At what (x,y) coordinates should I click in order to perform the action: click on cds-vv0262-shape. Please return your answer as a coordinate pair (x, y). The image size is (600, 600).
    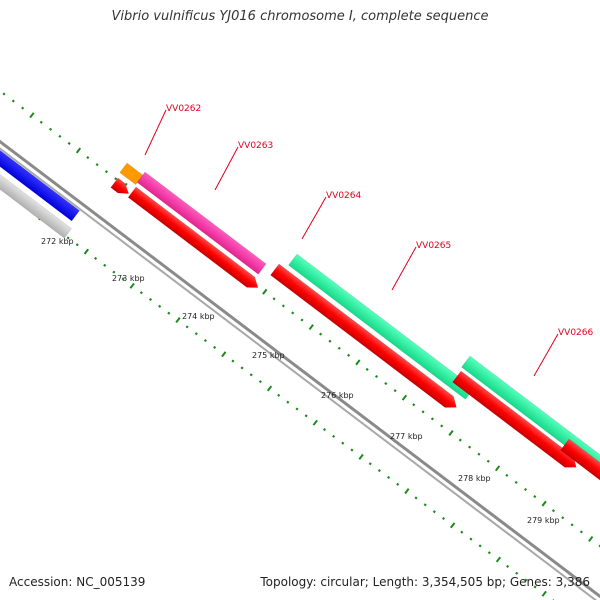
    Looking at the image, I should click on (120, 185).